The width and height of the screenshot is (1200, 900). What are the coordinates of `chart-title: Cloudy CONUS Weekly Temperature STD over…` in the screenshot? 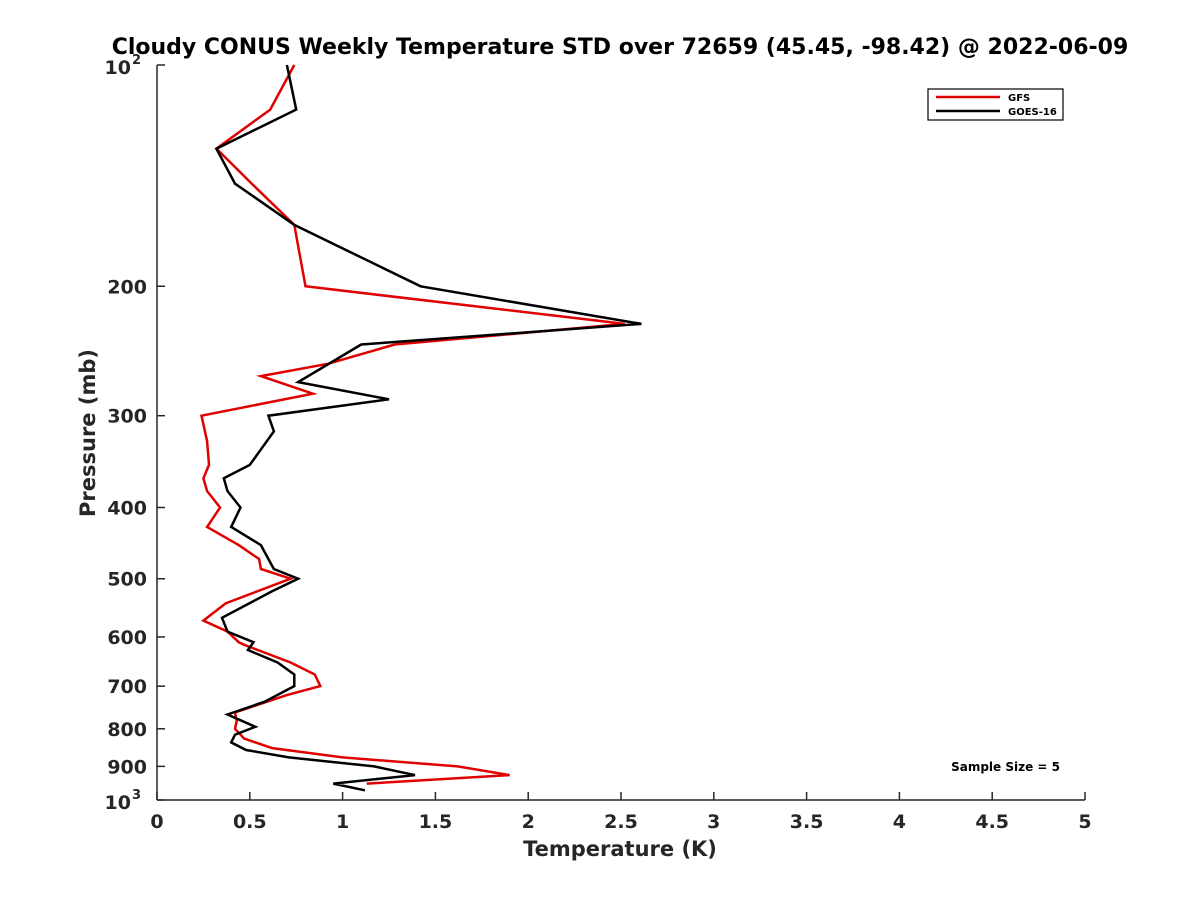 It's located at (620, 47).